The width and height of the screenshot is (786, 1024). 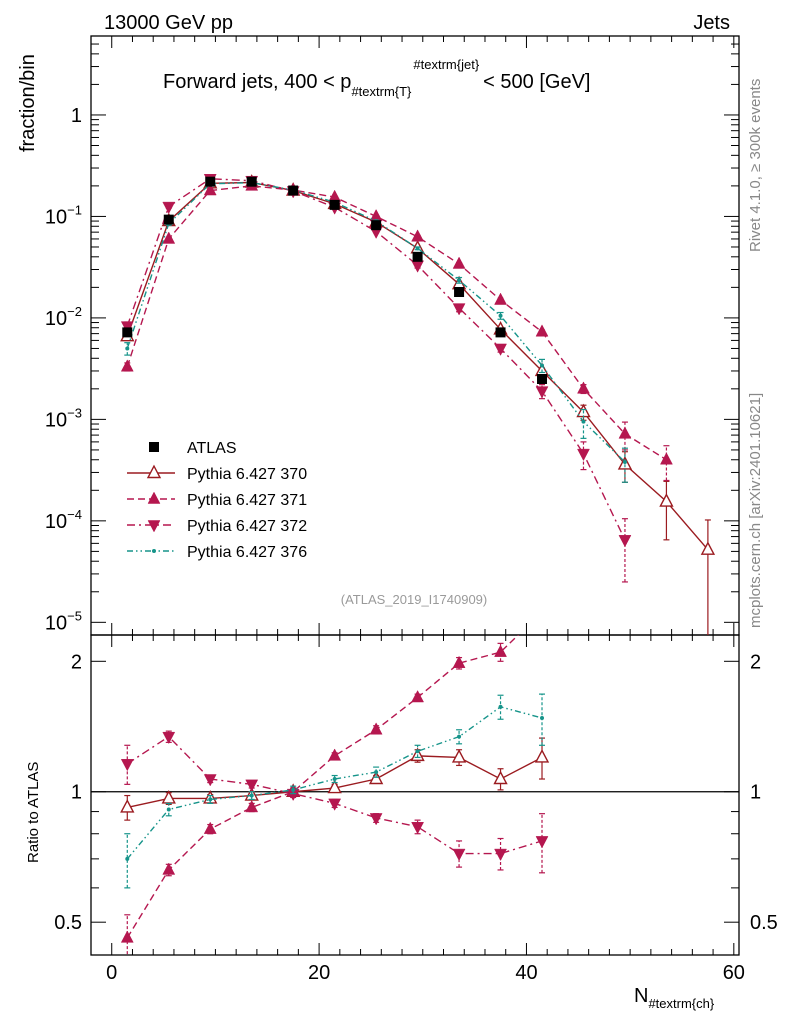 I want to click on legend-item: Pythia 6.427 370, so click(x=217, y=473).